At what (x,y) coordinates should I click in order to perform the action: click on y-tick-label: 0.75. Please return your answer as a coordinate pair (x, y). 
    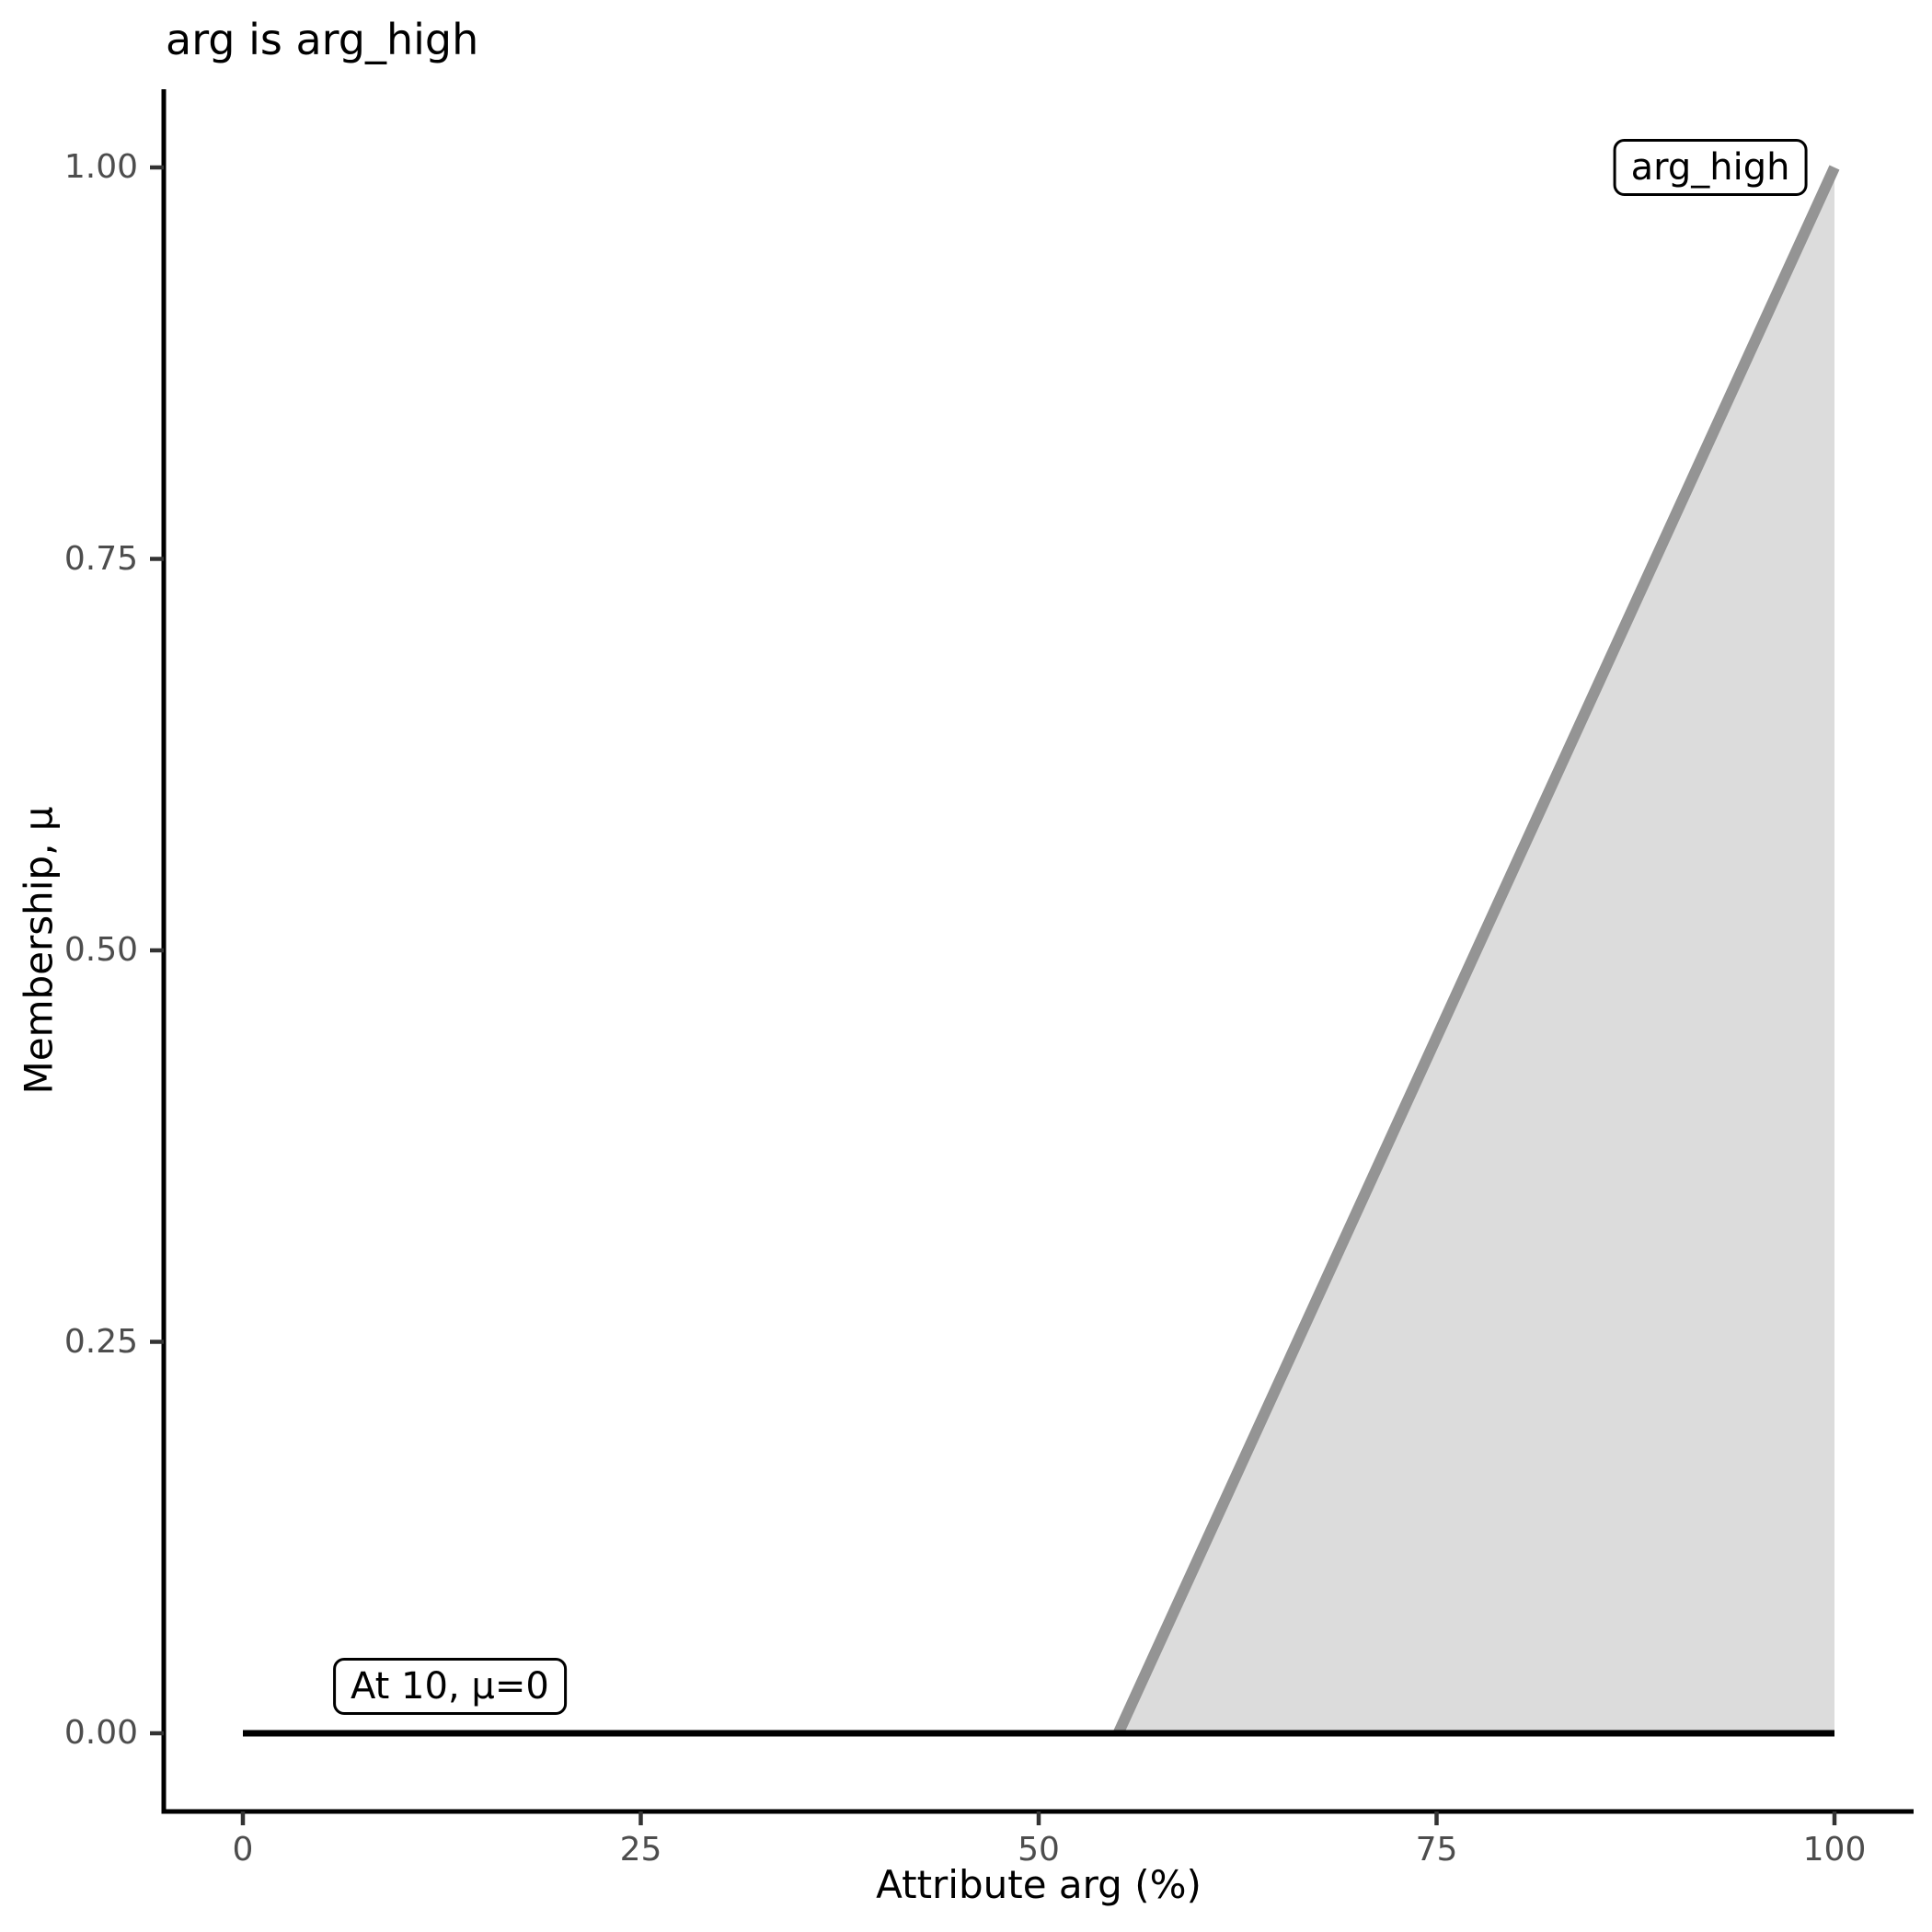
    Looking at the image, I should click on (100, 558).